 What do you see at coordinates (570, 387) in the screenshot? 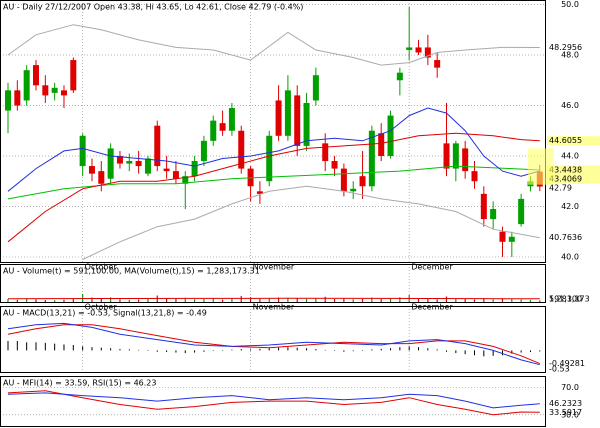
I see `y-tick-label: 70.0` at bounding box center [570, 387].